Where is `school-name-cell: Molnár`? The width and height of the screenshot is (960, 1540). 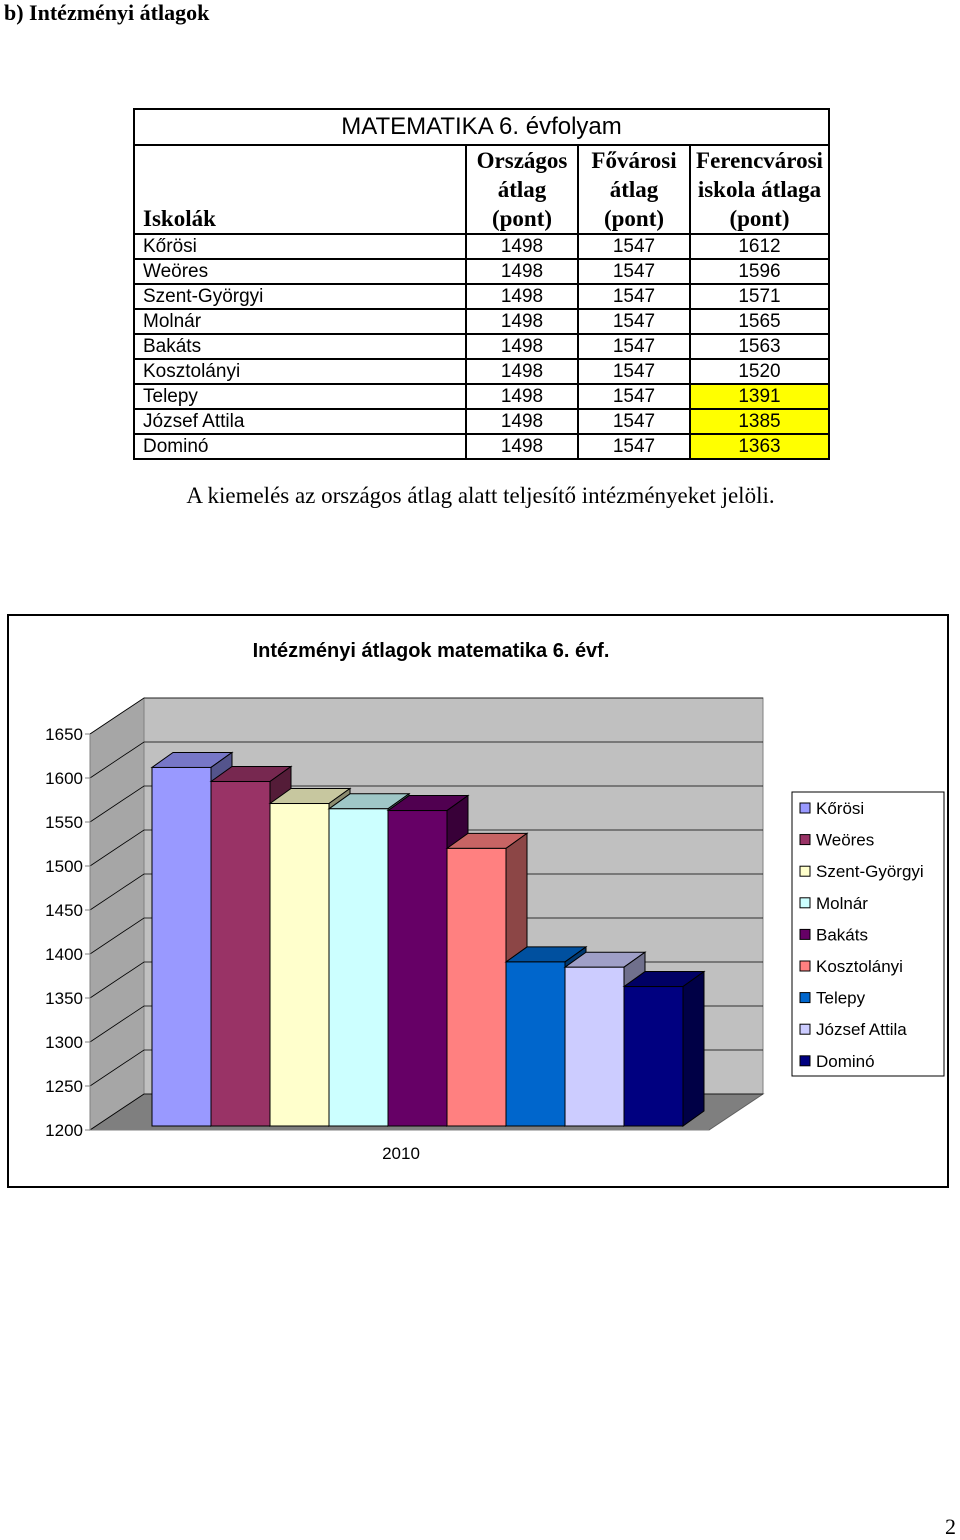
school-name-cell: Molnár is located at coordinates (300, 321).